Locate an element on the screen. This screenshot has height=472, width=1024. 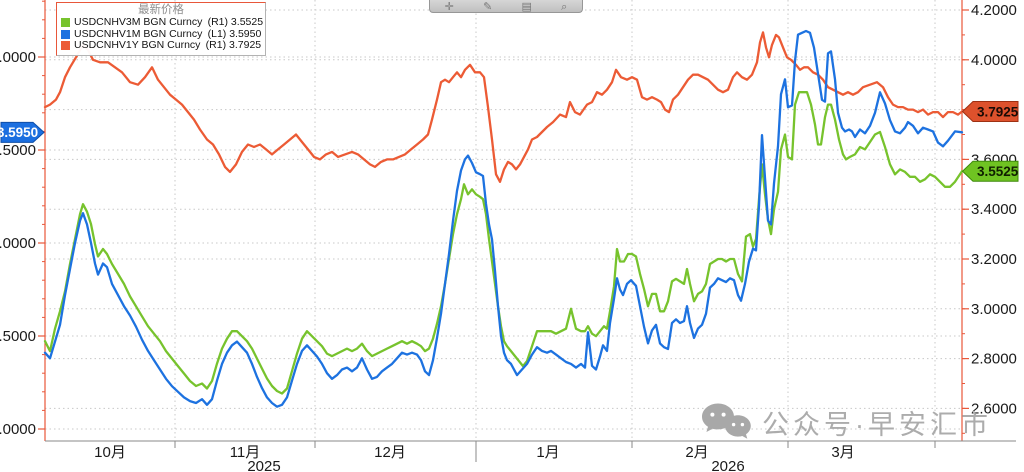
left-axis-label: 3.0000 is located at coordinates (18, 243).